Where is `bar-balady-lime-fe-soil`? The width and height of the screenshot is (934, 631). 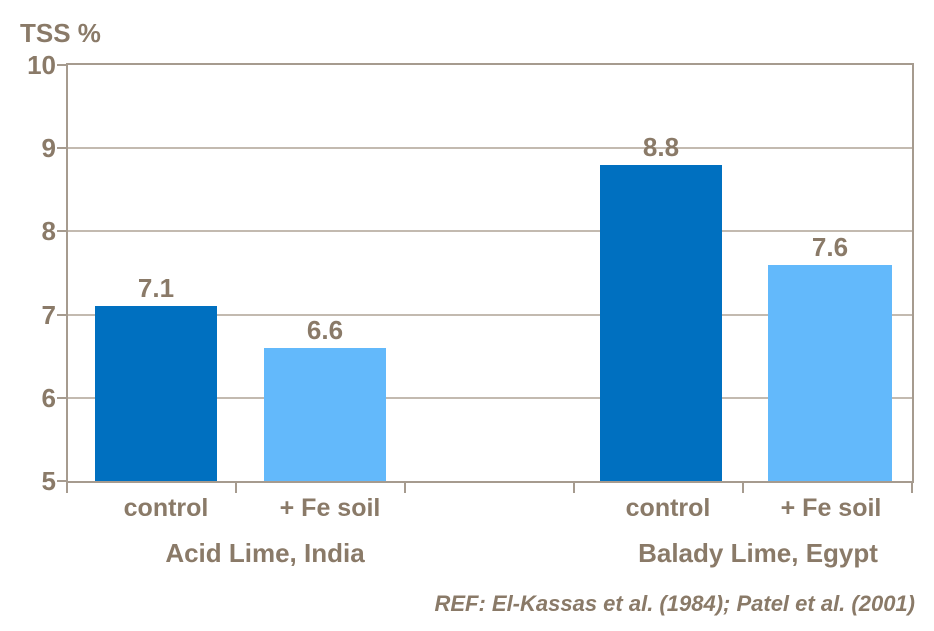 bar-balady-lime-fe-soil is located at coordinates (830, 372).